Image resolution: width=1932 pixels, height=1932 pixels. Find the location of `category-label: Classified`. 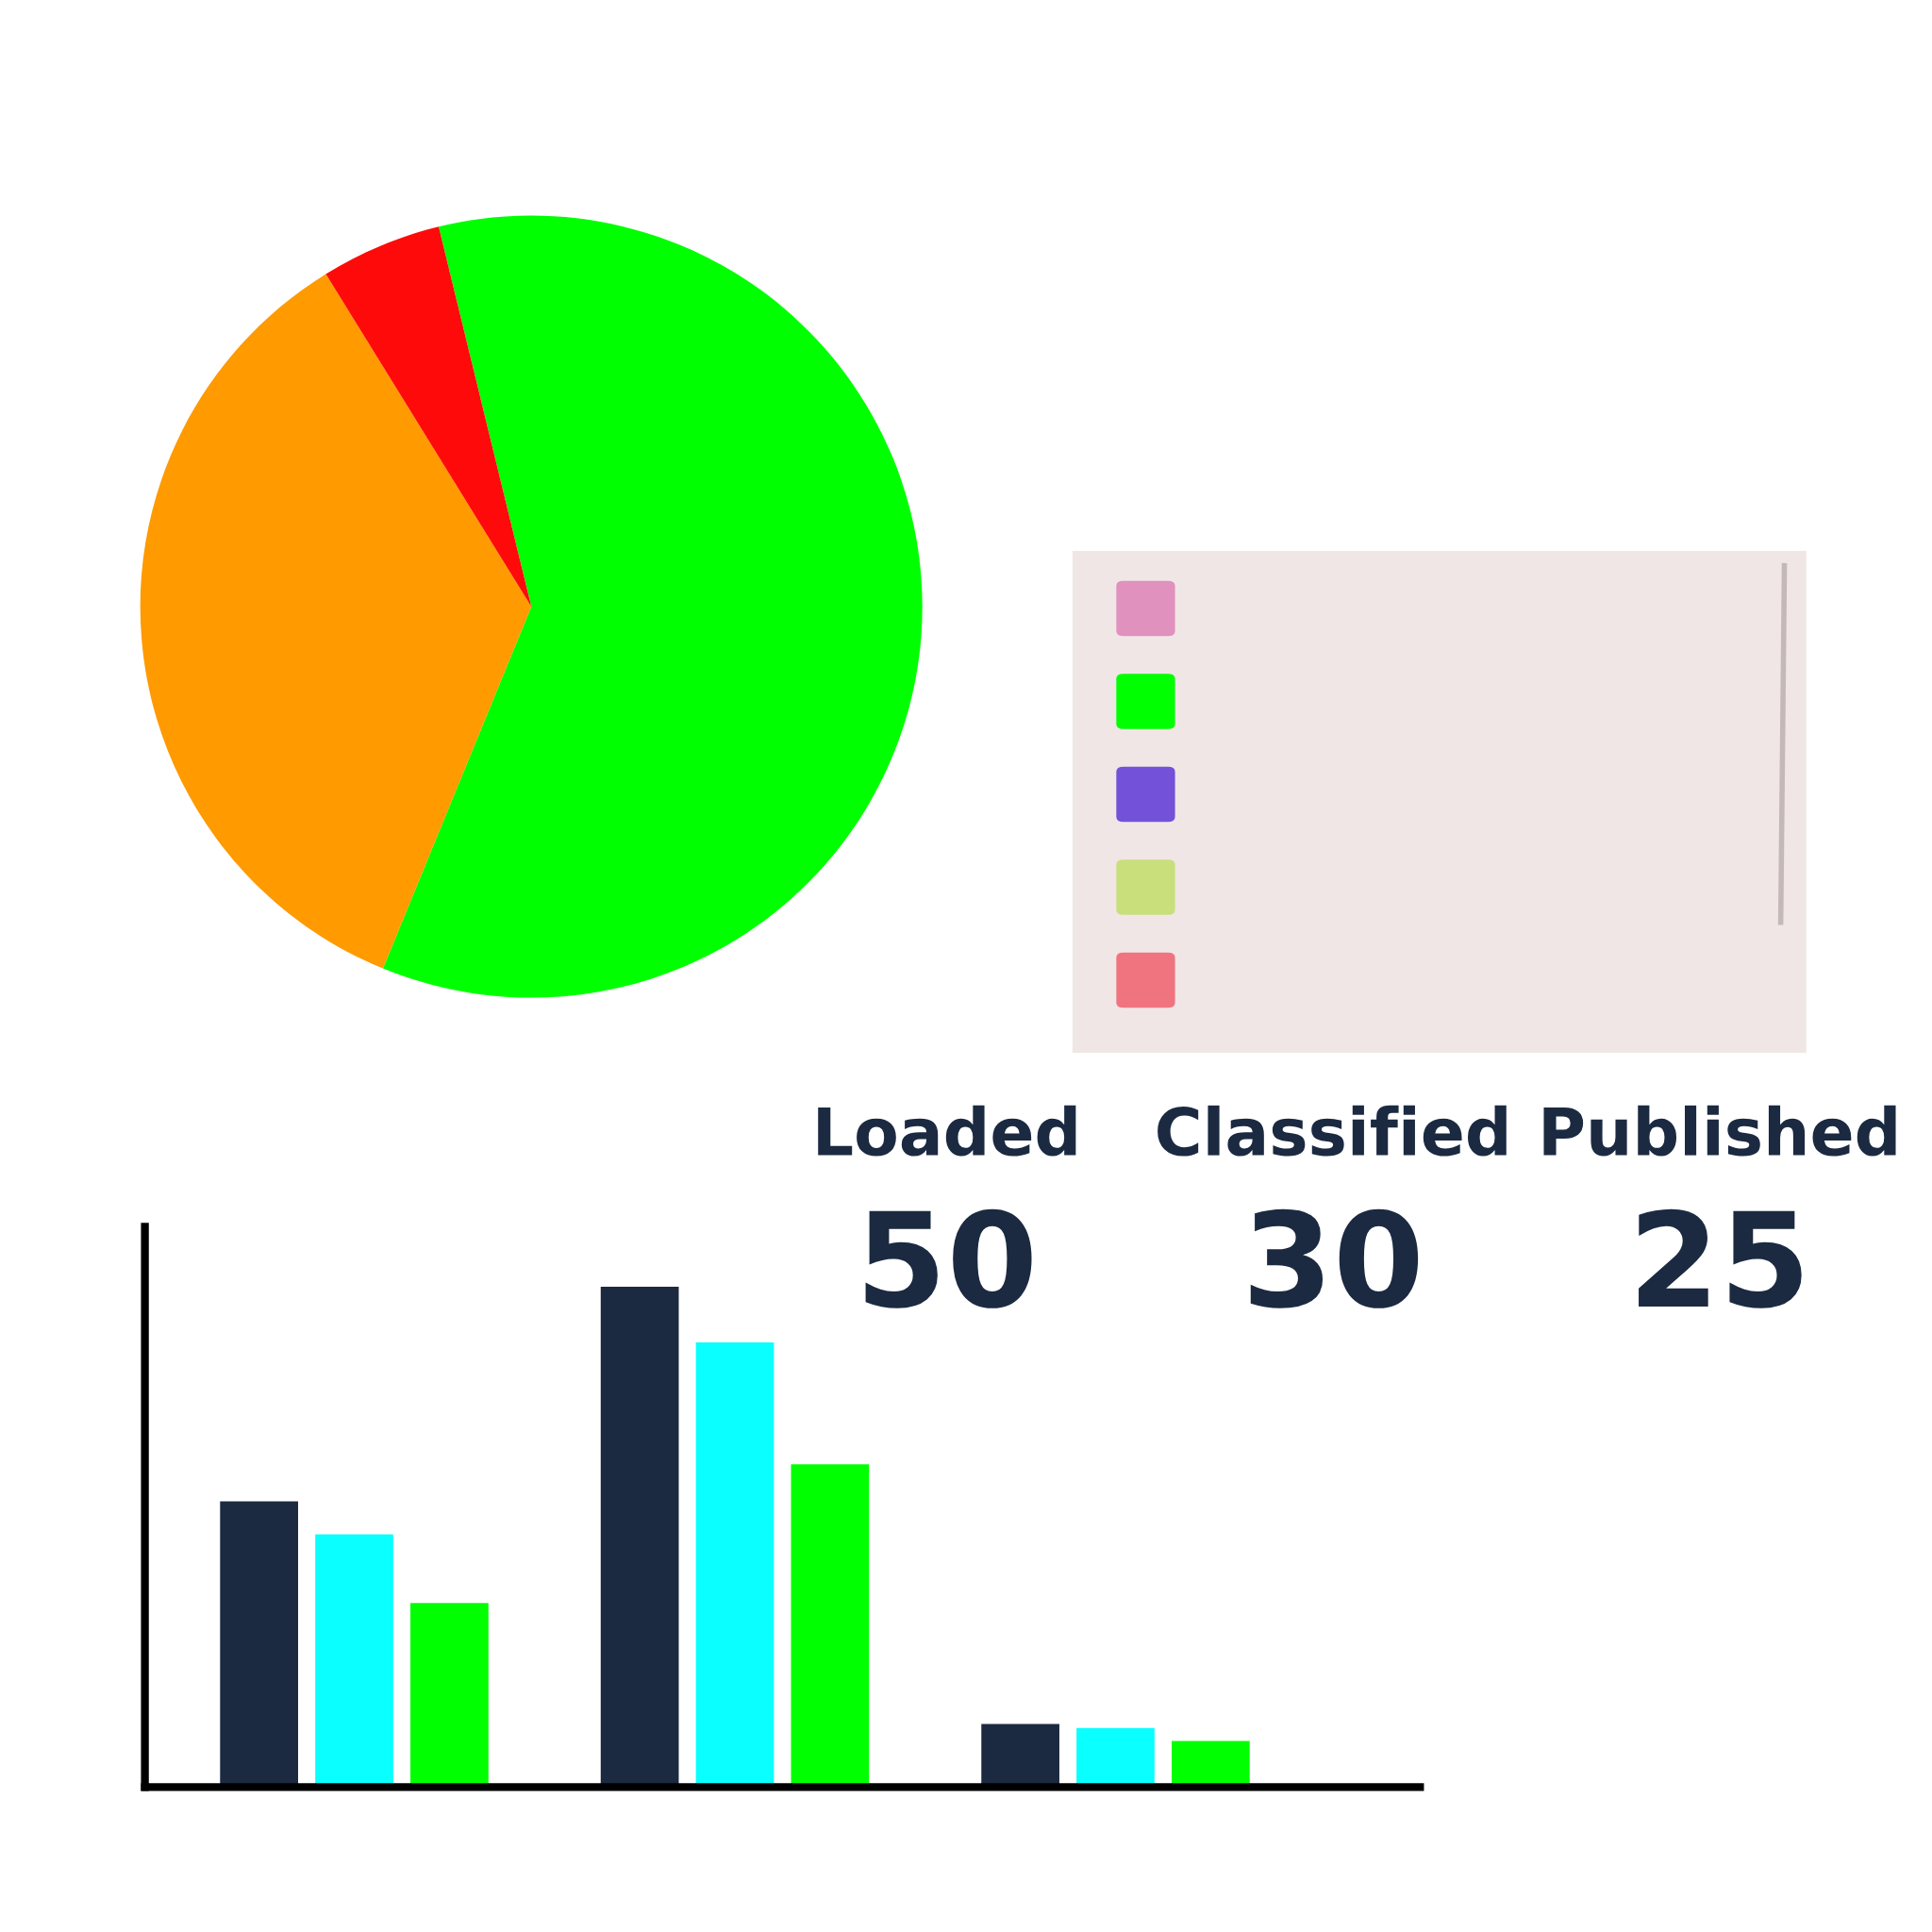

category-label: Classified is located at coordinates (1332, 1131).